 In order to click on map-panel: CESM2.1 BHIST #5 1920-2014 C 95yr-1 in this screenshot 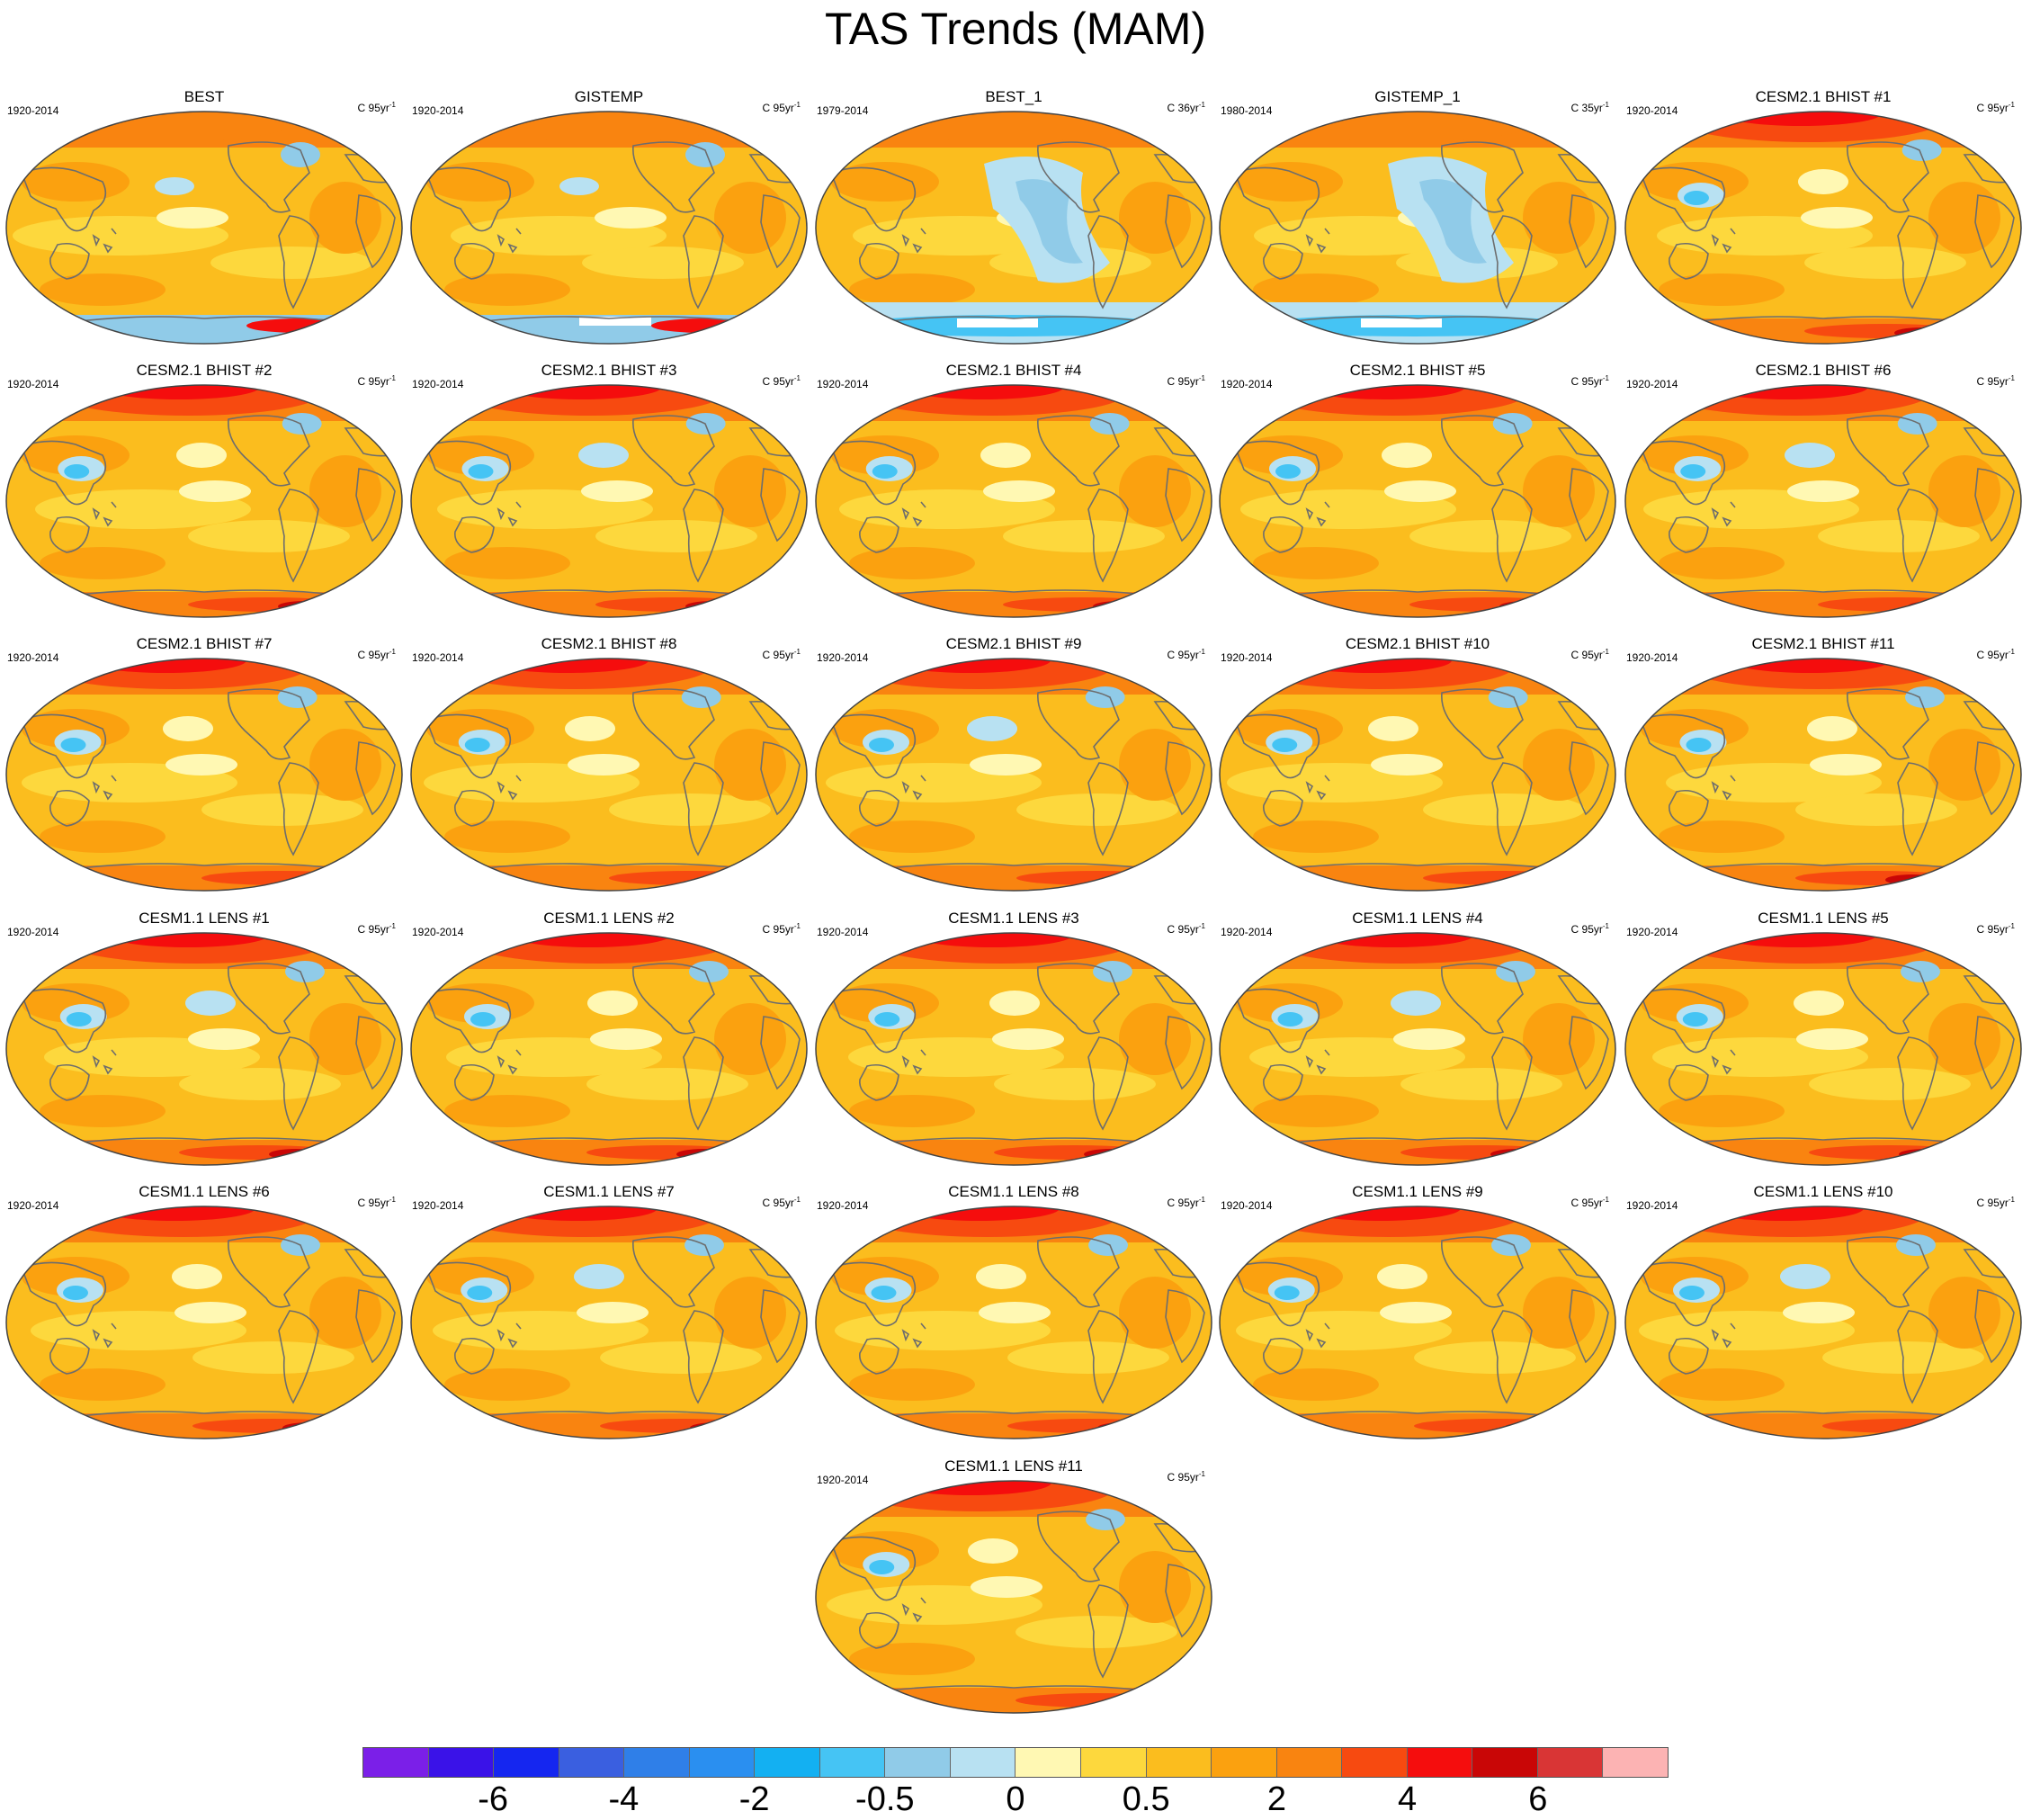, I will do `click(1417, 490)`.